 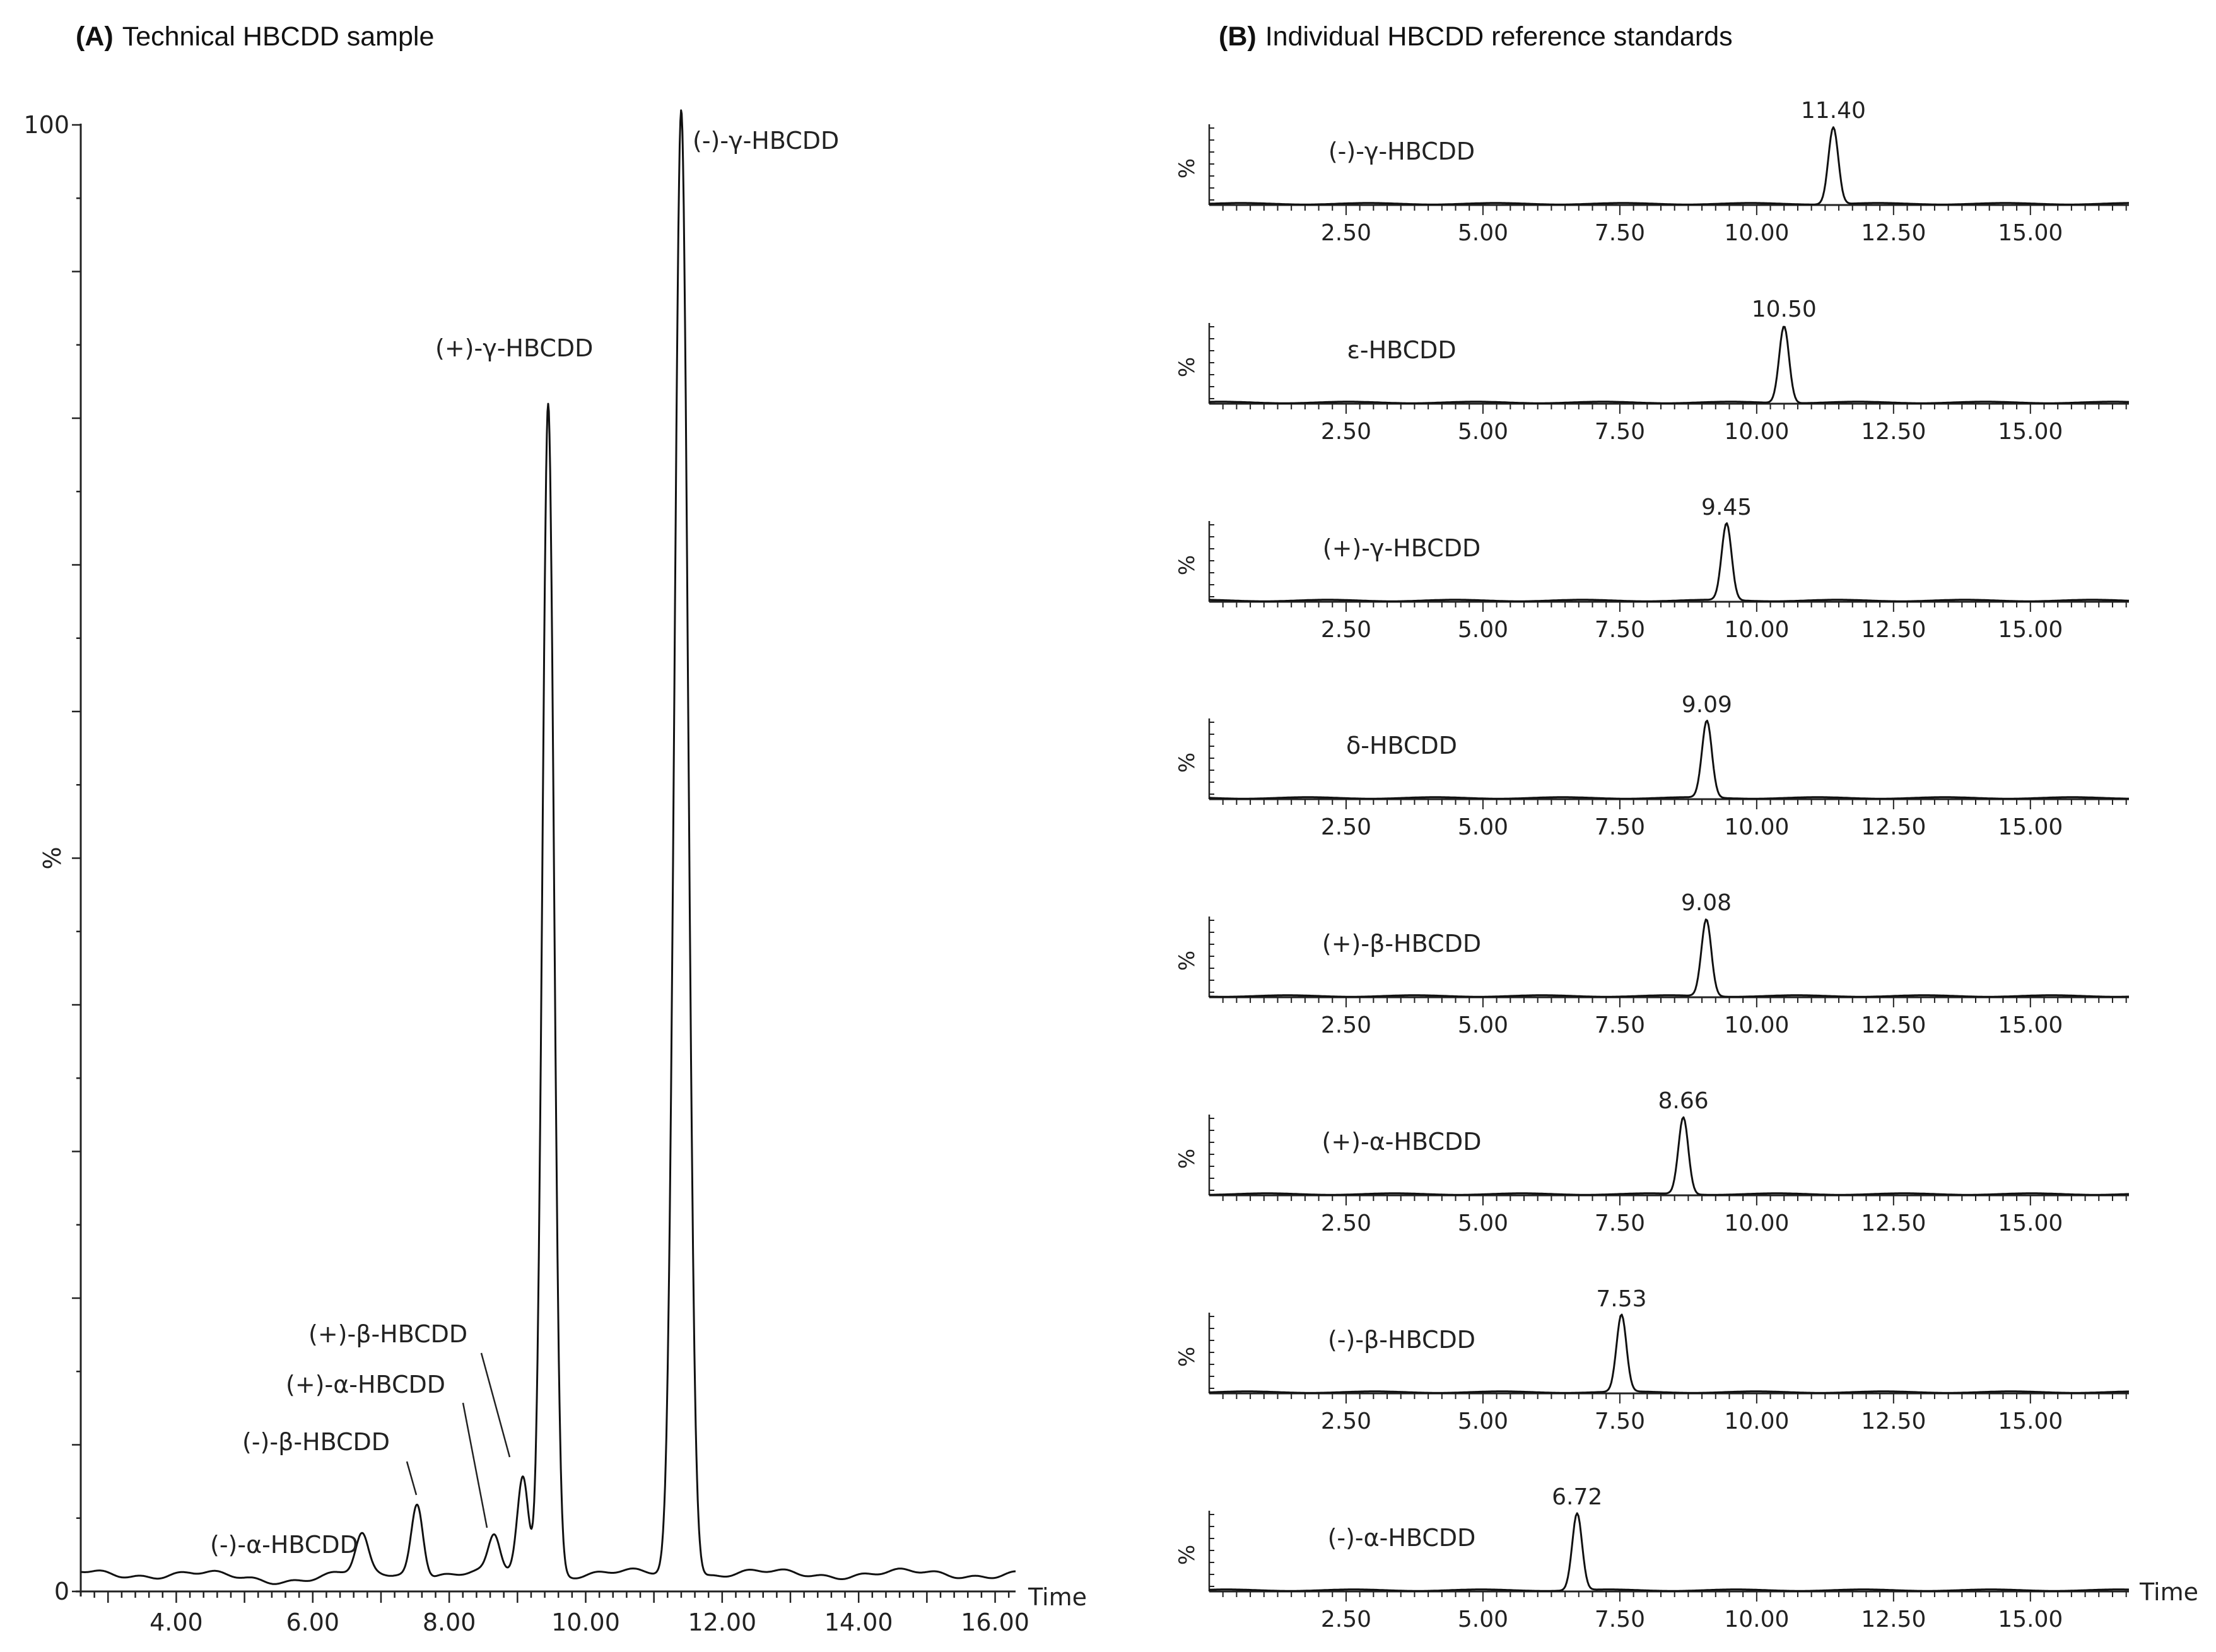 What do you see at coordinates (995, 1622) in the screenshot?
I see `panel-a-x-tick-label: 16.00` at bounding box center [995, 1622].